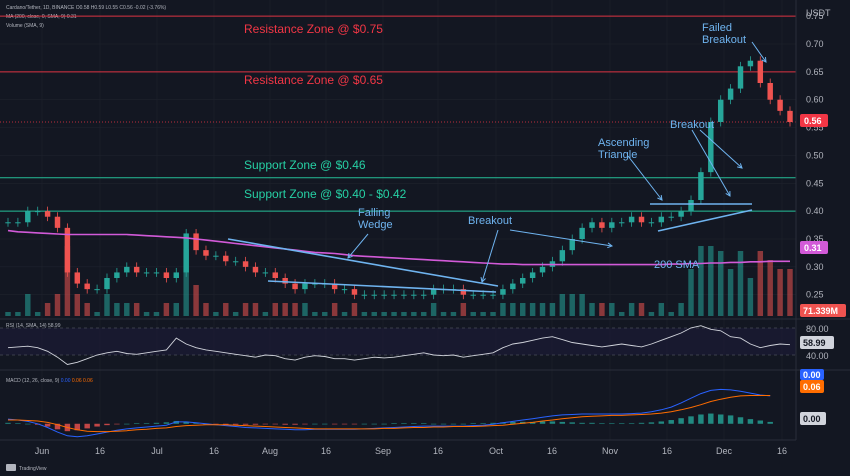 Image resolution: width=850 pixels, height=476 pixels. I want to click on macd-tag-mid-bg, so click(812, 386).